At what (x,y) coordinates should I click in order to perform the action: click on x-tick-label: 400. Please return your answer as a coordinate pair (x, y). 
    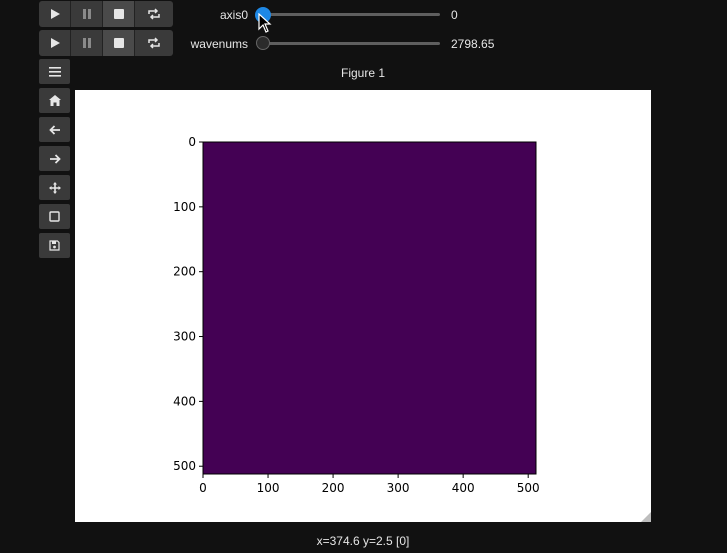
    Looking at the image, I should click on (463, 488).